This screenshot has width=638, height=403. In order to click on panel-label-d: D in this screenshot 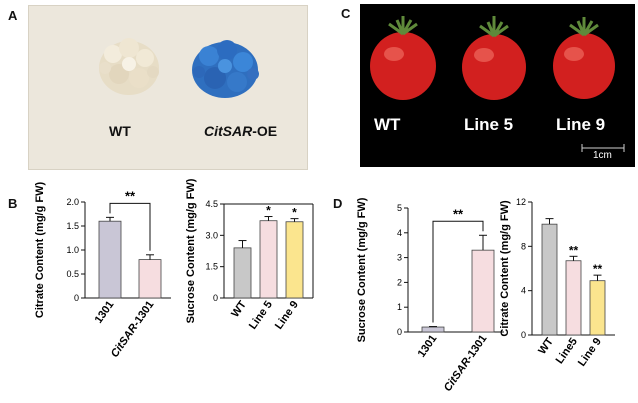, I will do `click(338, 203)`.